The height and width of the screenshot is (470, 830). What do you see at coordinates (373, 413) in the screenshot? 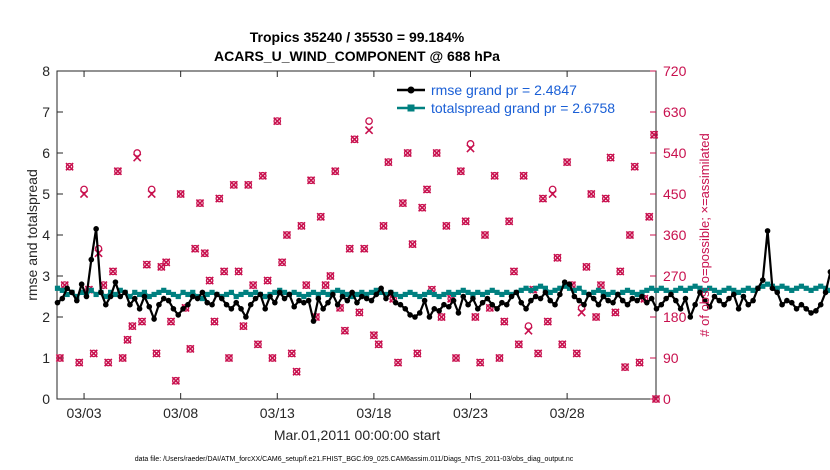
I see `x-tick-label: 03/18` at bounding box center [373, 413].